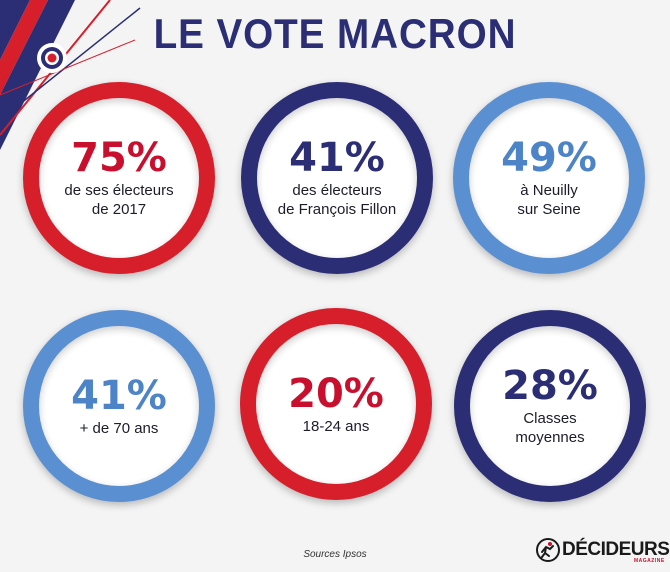 The image size is (670, 572). What do you see at coordinates (336, 426) in the screenshot?
I see `stat-description: 18-24 ans` at bounding box center [336, 426].